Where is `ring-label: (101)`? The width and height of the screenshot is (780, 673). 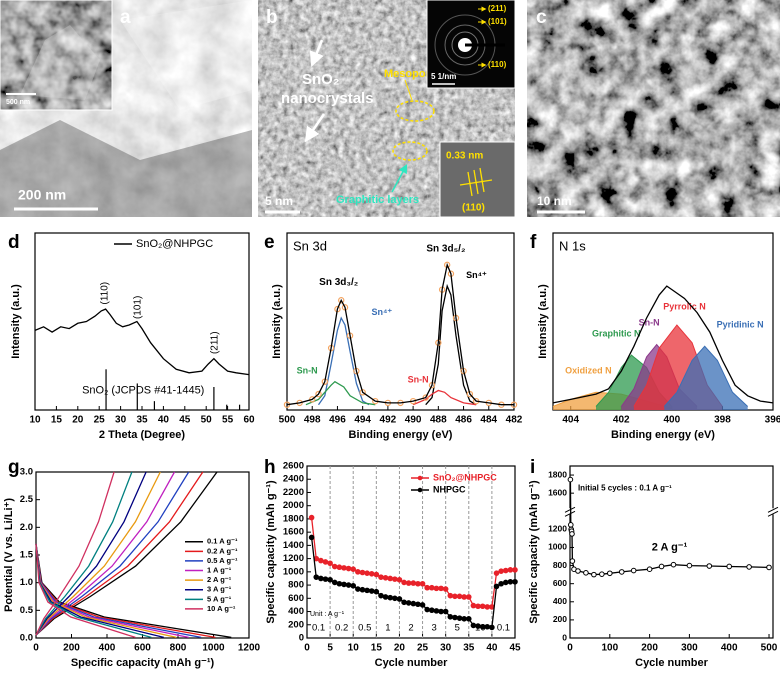
ring-label: (101) is located at coordinates (497, 21).